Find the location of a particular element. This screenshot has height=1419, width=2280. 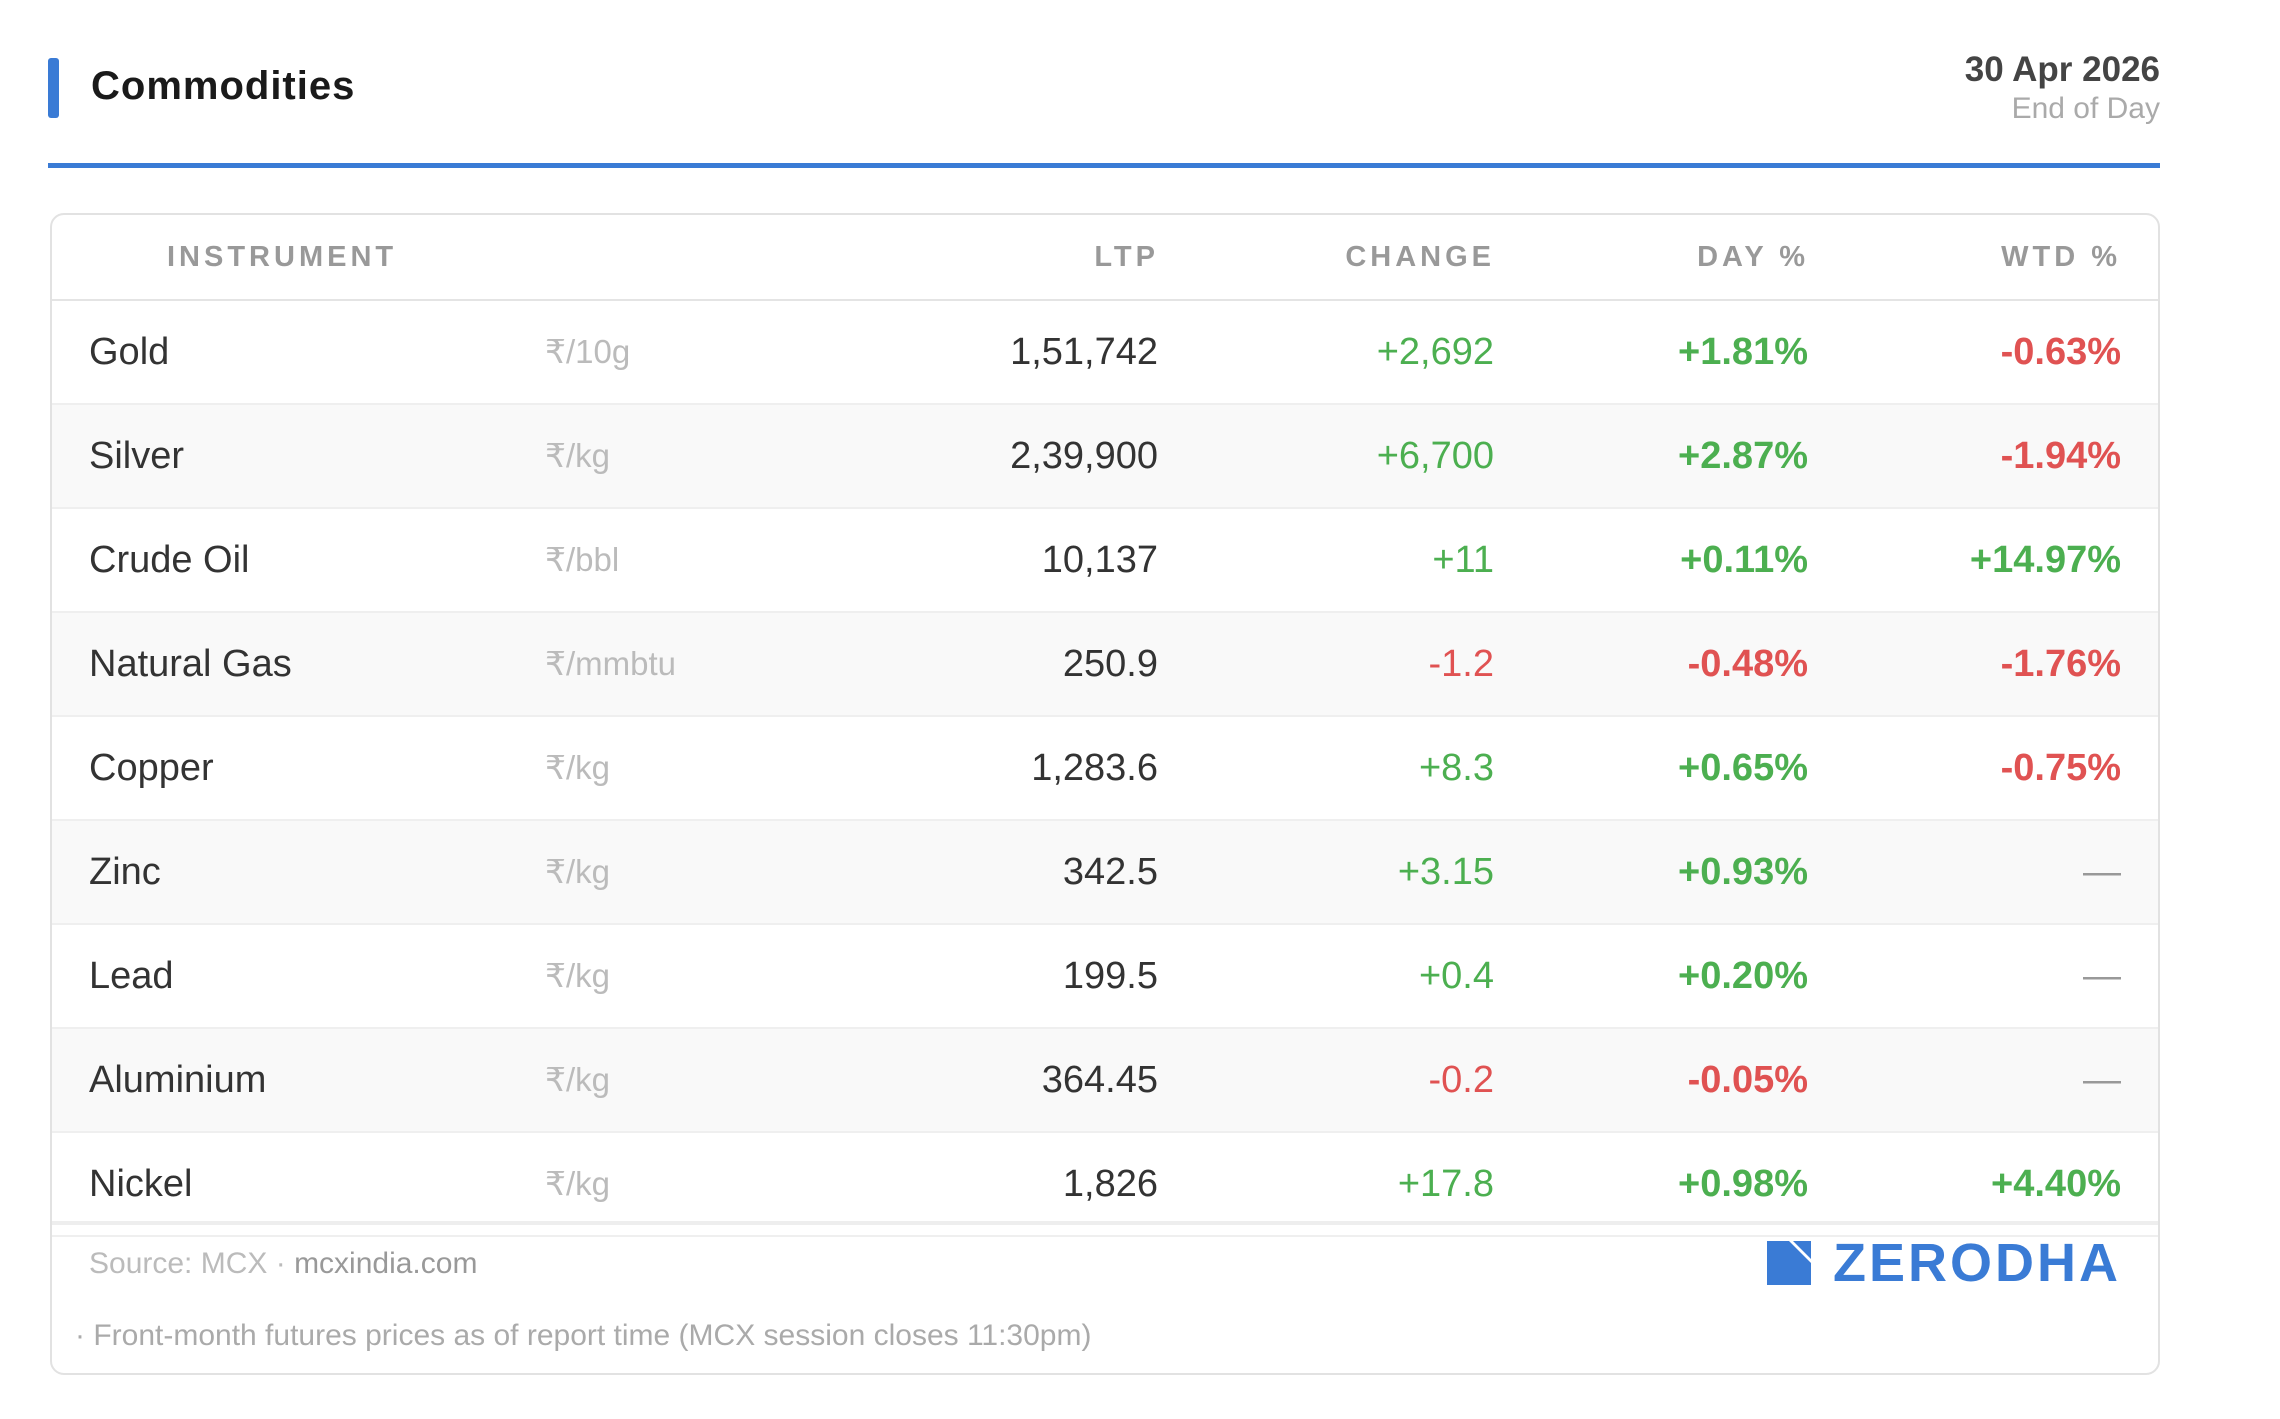

day-percent-value: +0.65% is located at coordinates (1743, 768).